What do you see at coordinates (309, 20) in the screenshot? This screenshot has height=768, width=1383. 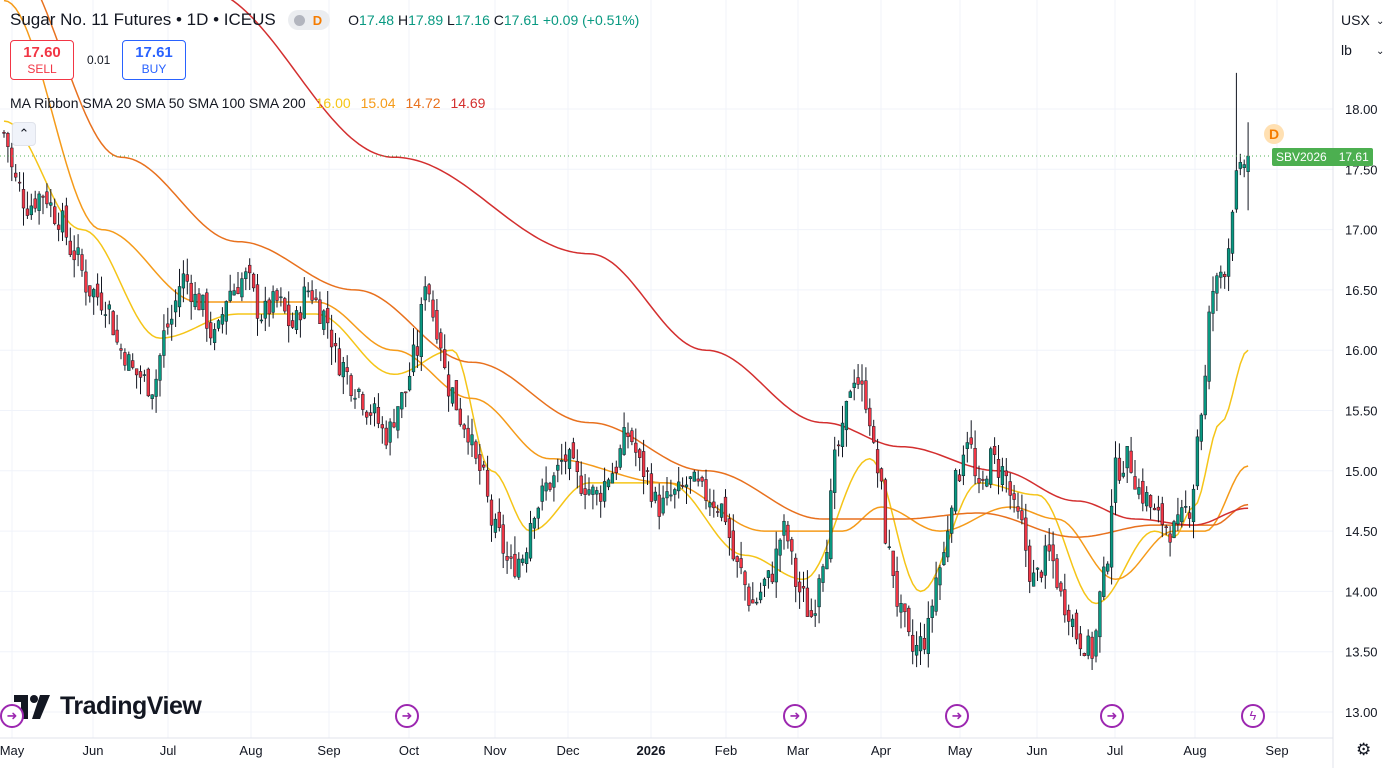 I see `market-status-pill: D` at bounding box center [309, 20].